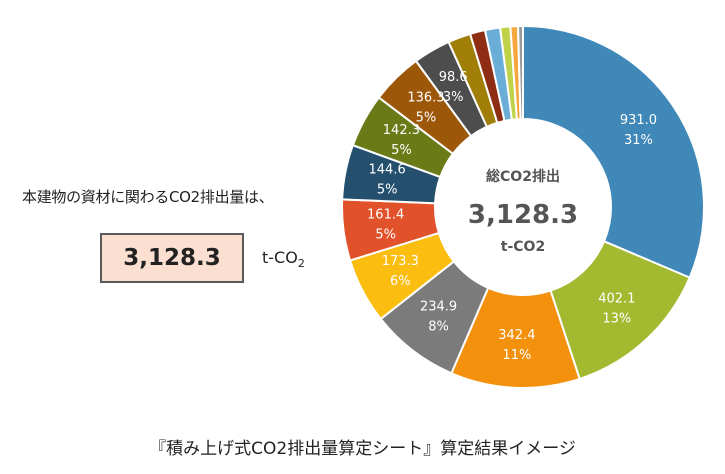 This screenshot has height=474, width=725. What do you see at coordinates (172, 258) in the screenshot?
I see `total-value-box: 3,128.3` at bounding box center [172, 258].